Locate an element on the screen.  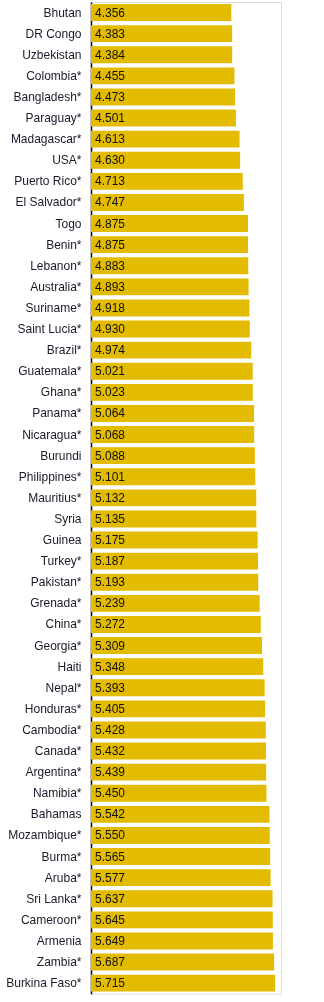
data-label: 5.088 is located at coordinates (110, 455).